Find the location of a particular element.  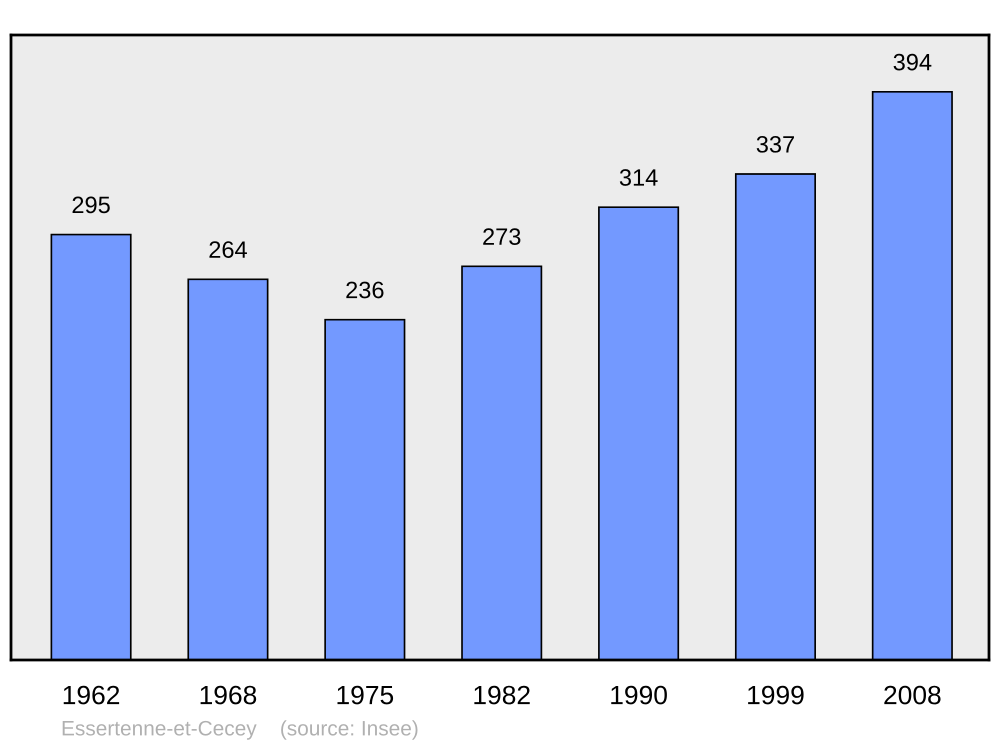

data-label: 264 is located at coordinates (228, 249).